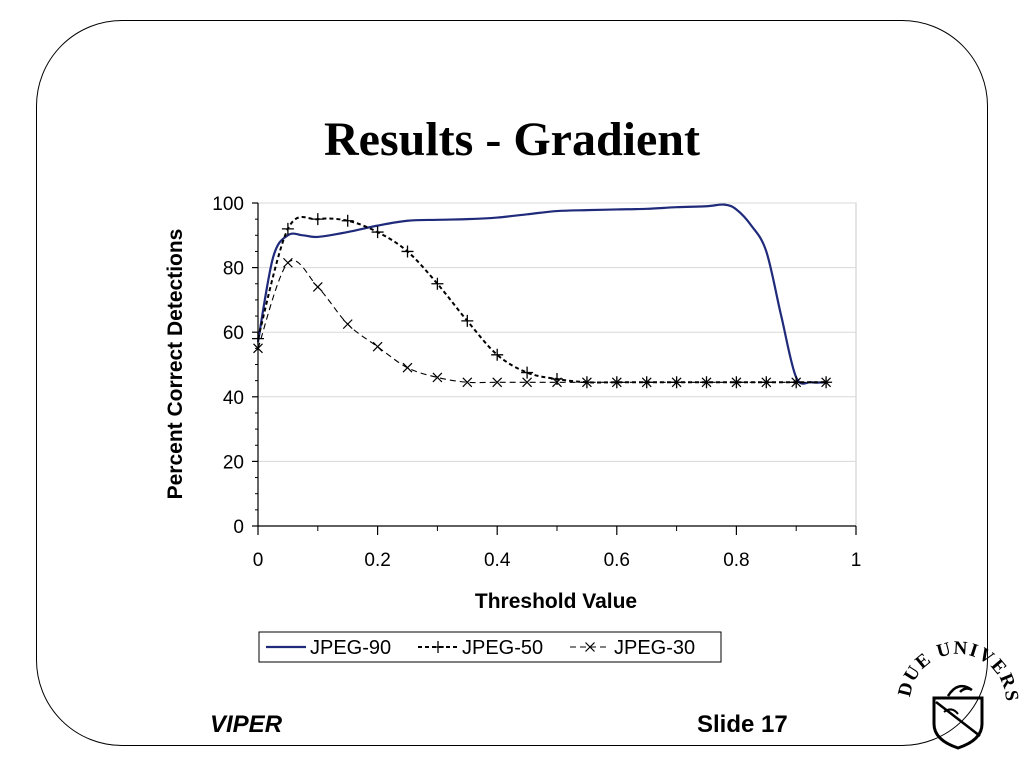 The image size is (1024, 768). Describe the element at coordinates (233, 333) in the screenshot. I see `y-tick-label: 60` at that location.